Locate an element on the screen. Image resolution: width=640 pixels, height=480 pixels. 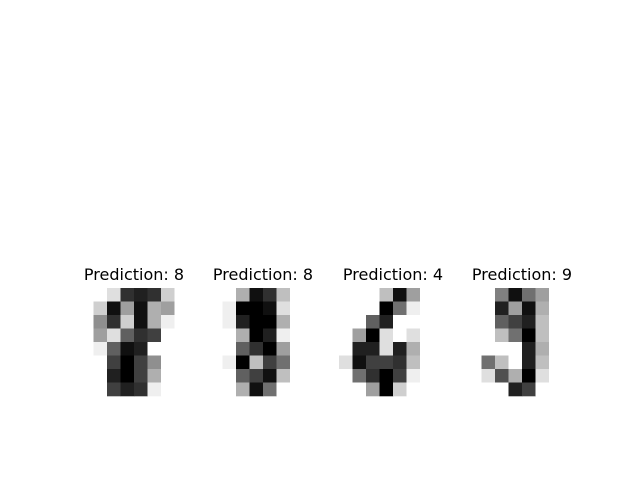
panel-3-pixel-r0-c5 is located at coordinates (413, 295).